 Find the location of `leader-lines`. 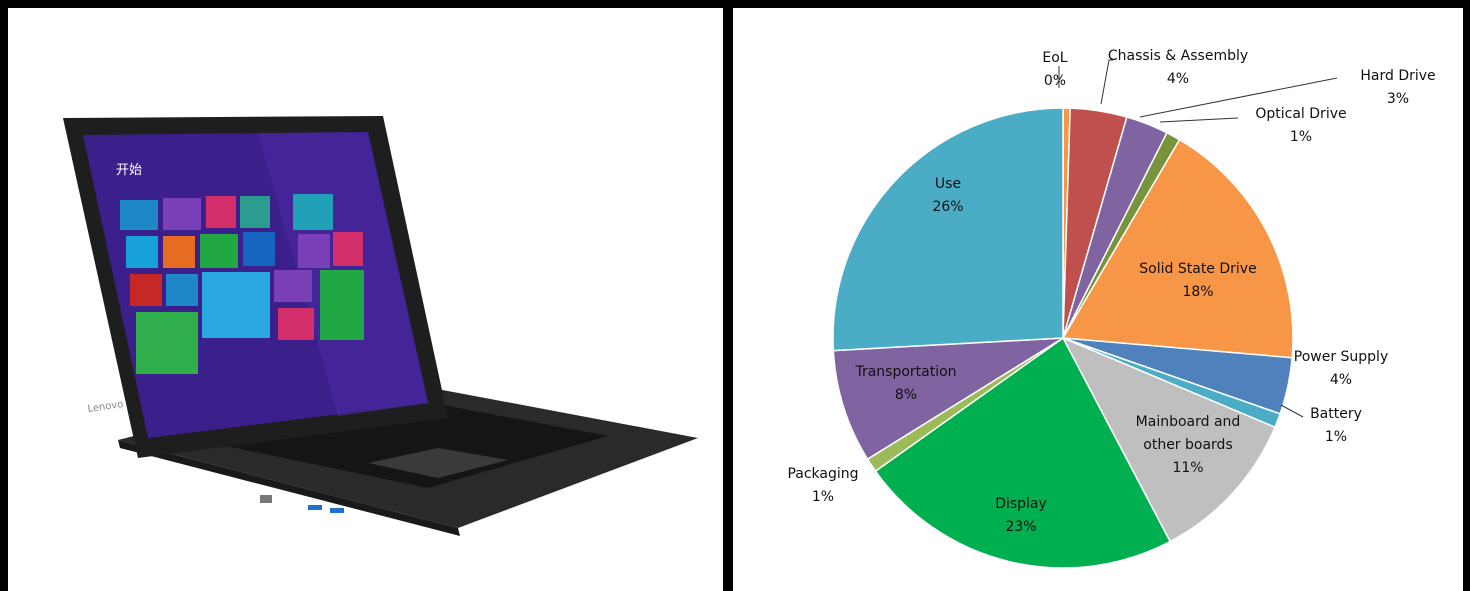

leader-lines is located at coordinates (1198, 238).